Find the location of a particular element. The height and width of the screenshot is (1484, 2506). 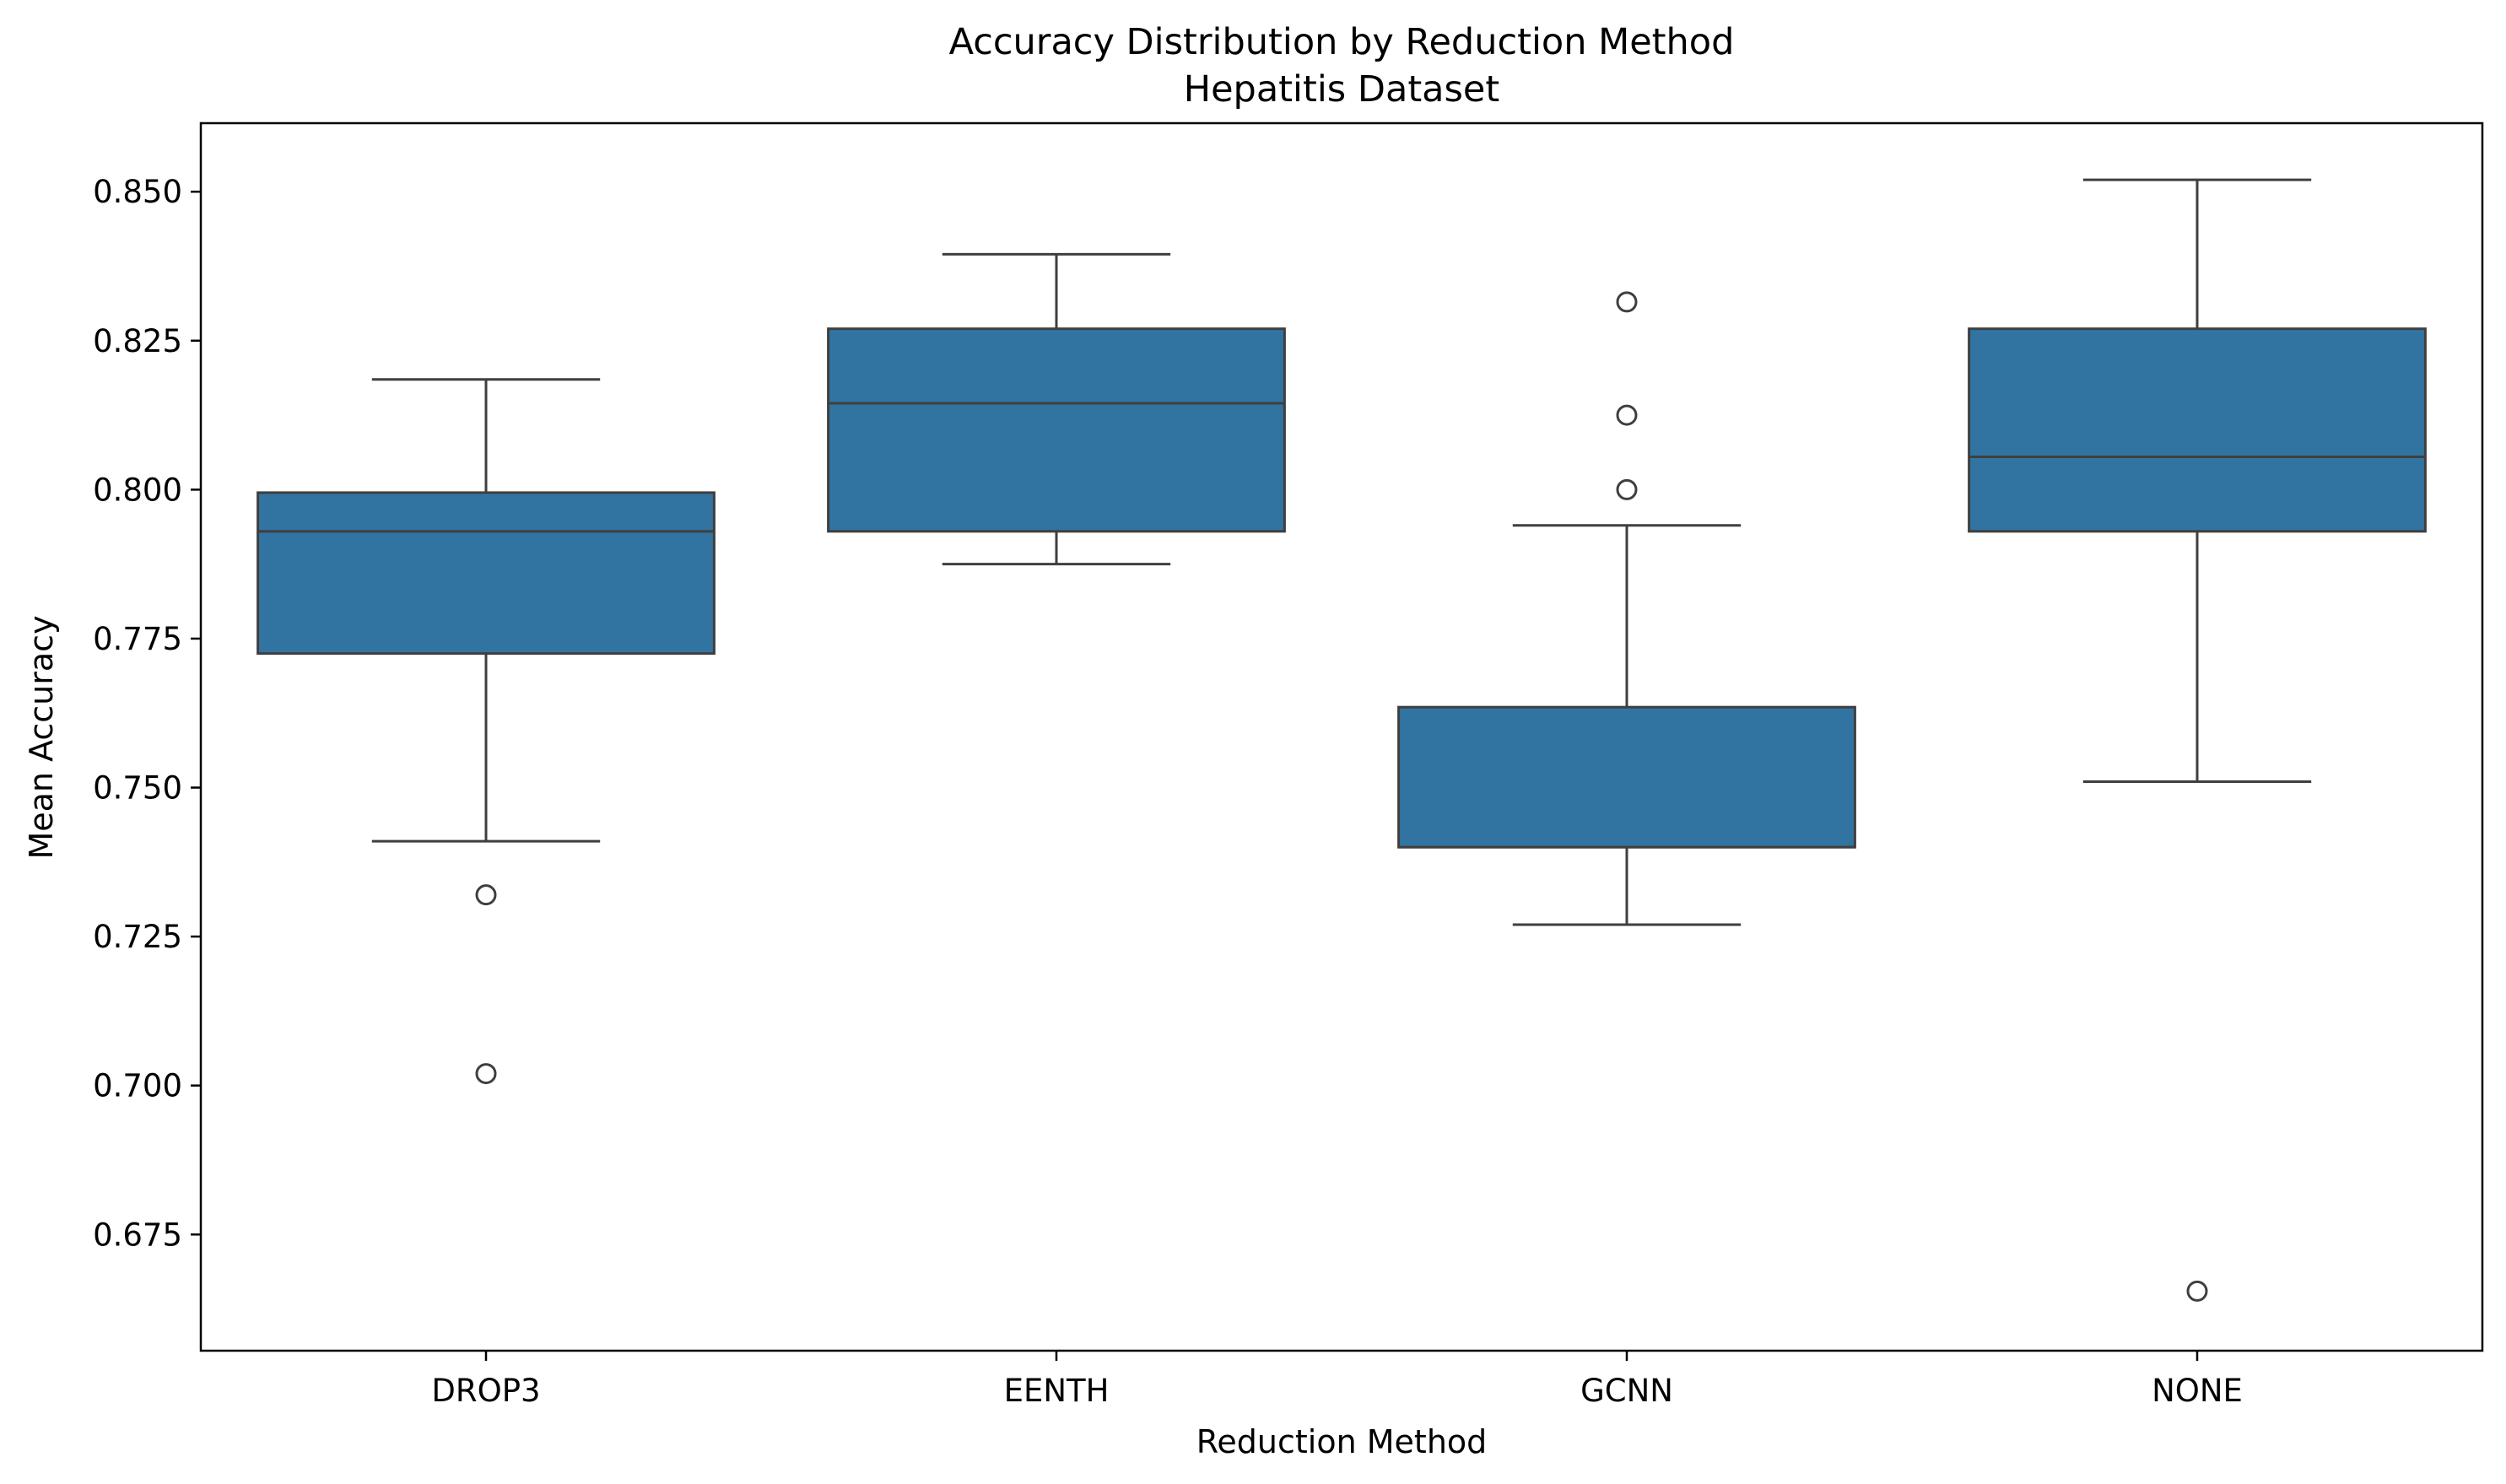

y-tick-label: 0.850 is located at coordinates (137, 192).